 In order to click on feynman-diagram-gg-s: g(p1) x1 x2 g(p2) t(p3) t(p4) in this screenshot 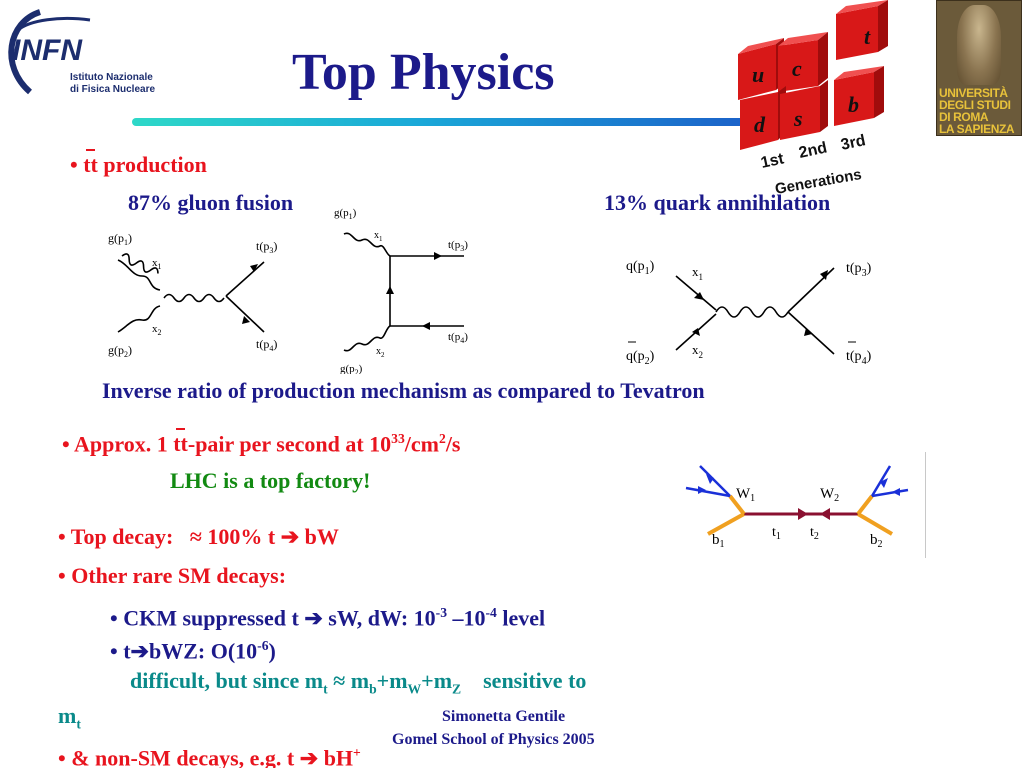, I will do `click(204, 296)`.